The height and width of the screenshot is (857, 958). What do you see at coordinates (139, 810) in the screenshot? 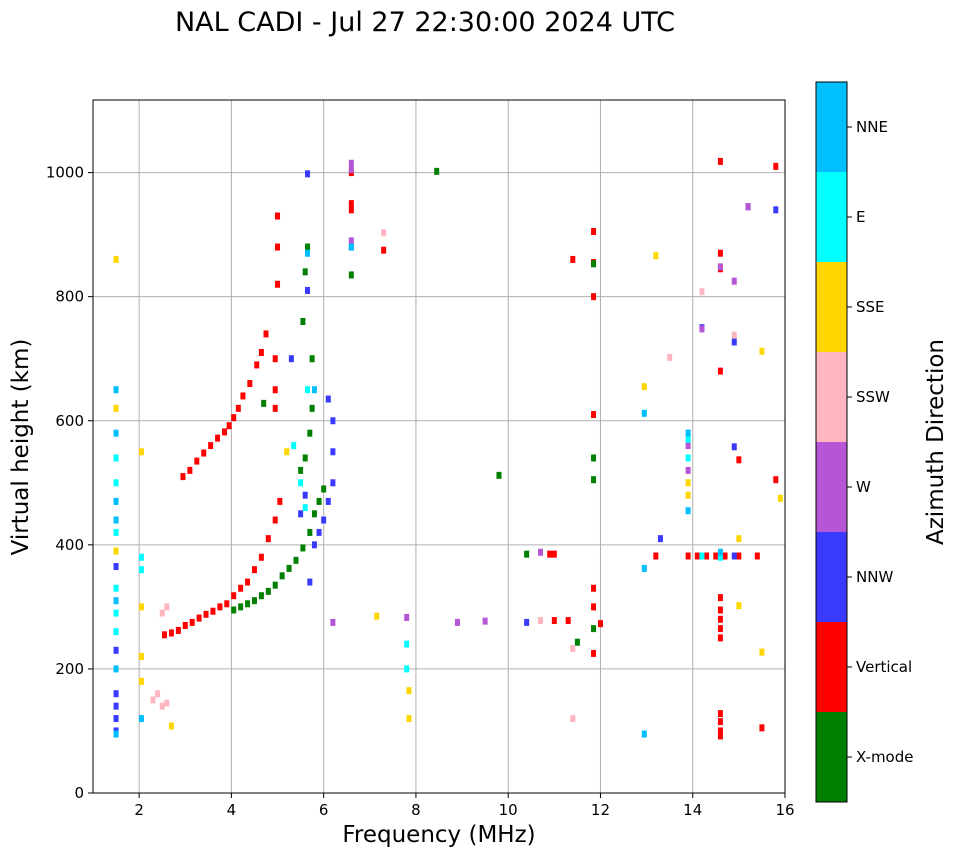
I see `x-tick-label: 2` at bounding box center [139, 810].